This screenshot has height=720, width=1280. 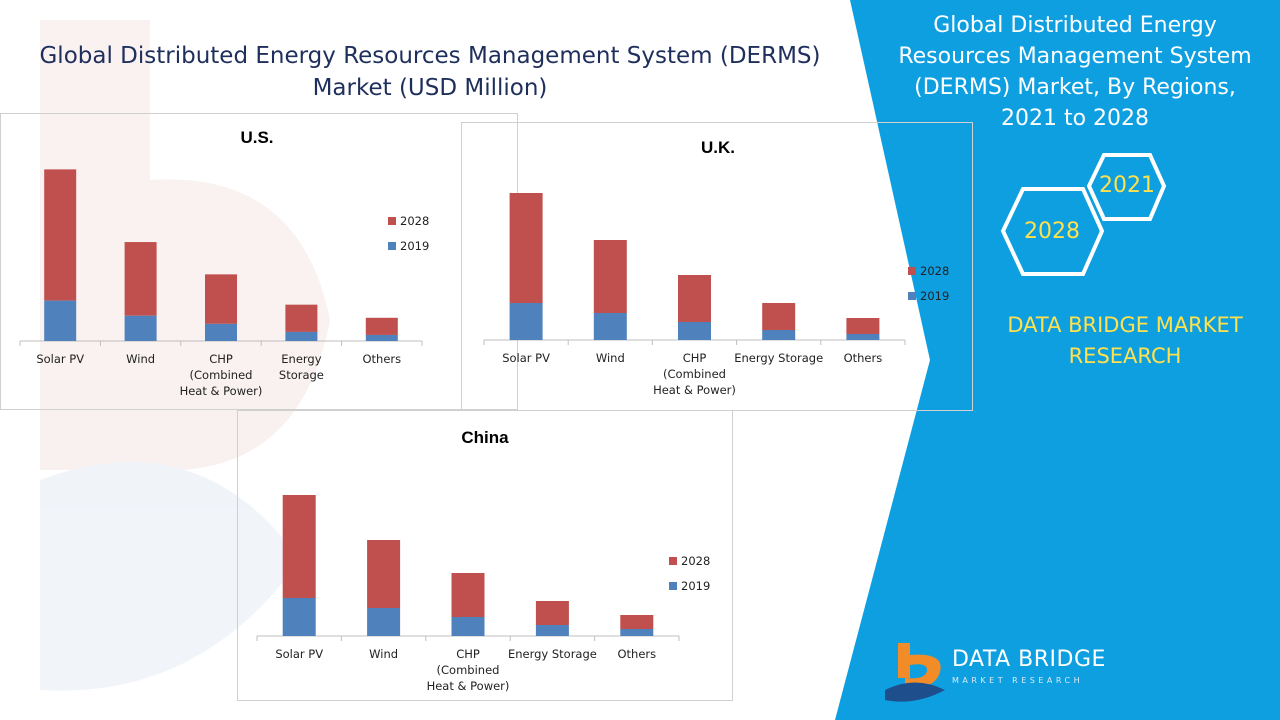 I want to click on category-label: Storage, so click(x=301, y=375).